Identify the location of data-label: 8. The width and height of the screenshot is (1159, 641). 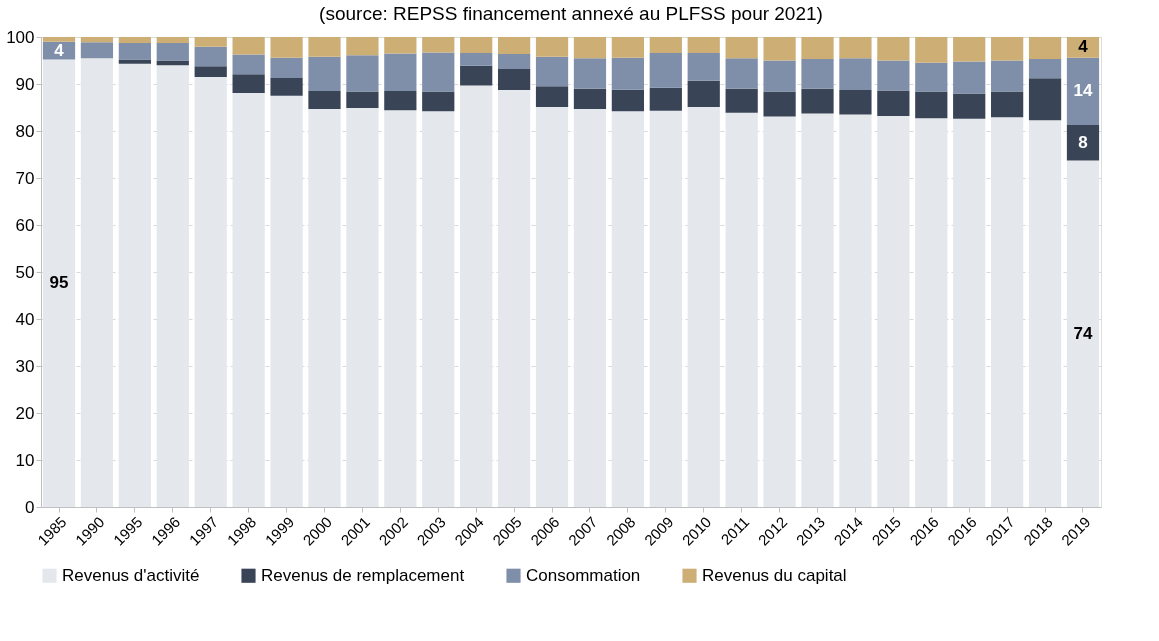
(1083, 142).